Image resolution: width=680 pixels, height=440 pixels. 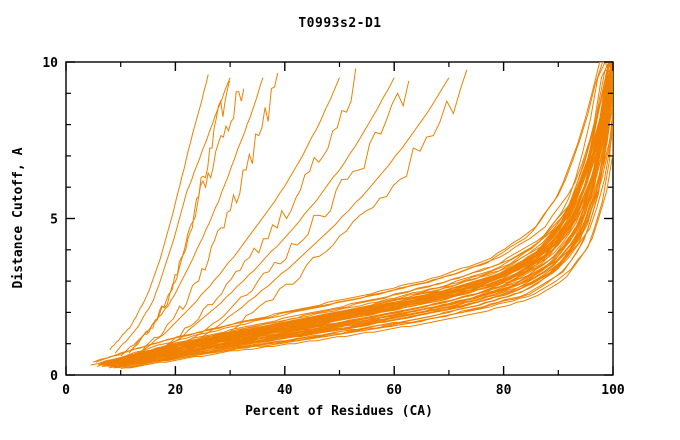 I want to click on y-tick-label: 5, so click(x=54, y=220).